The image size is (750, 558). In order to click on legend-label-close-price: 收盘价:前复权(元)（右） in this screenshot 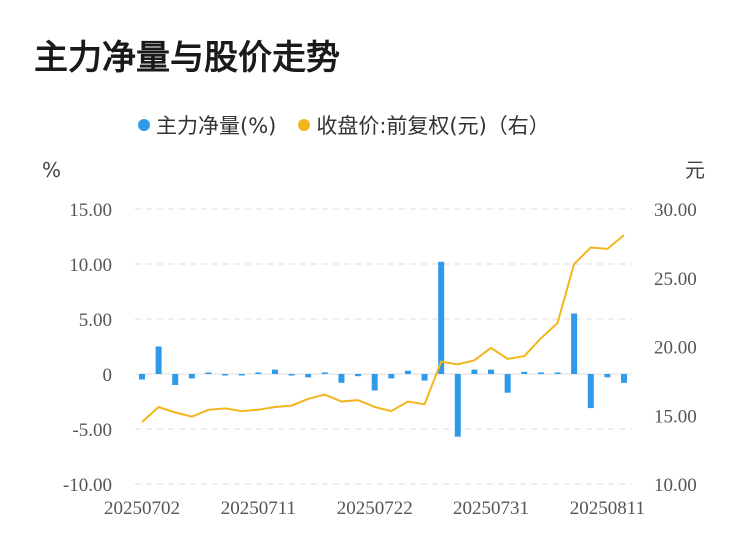, I will do `click(433, 126)`.